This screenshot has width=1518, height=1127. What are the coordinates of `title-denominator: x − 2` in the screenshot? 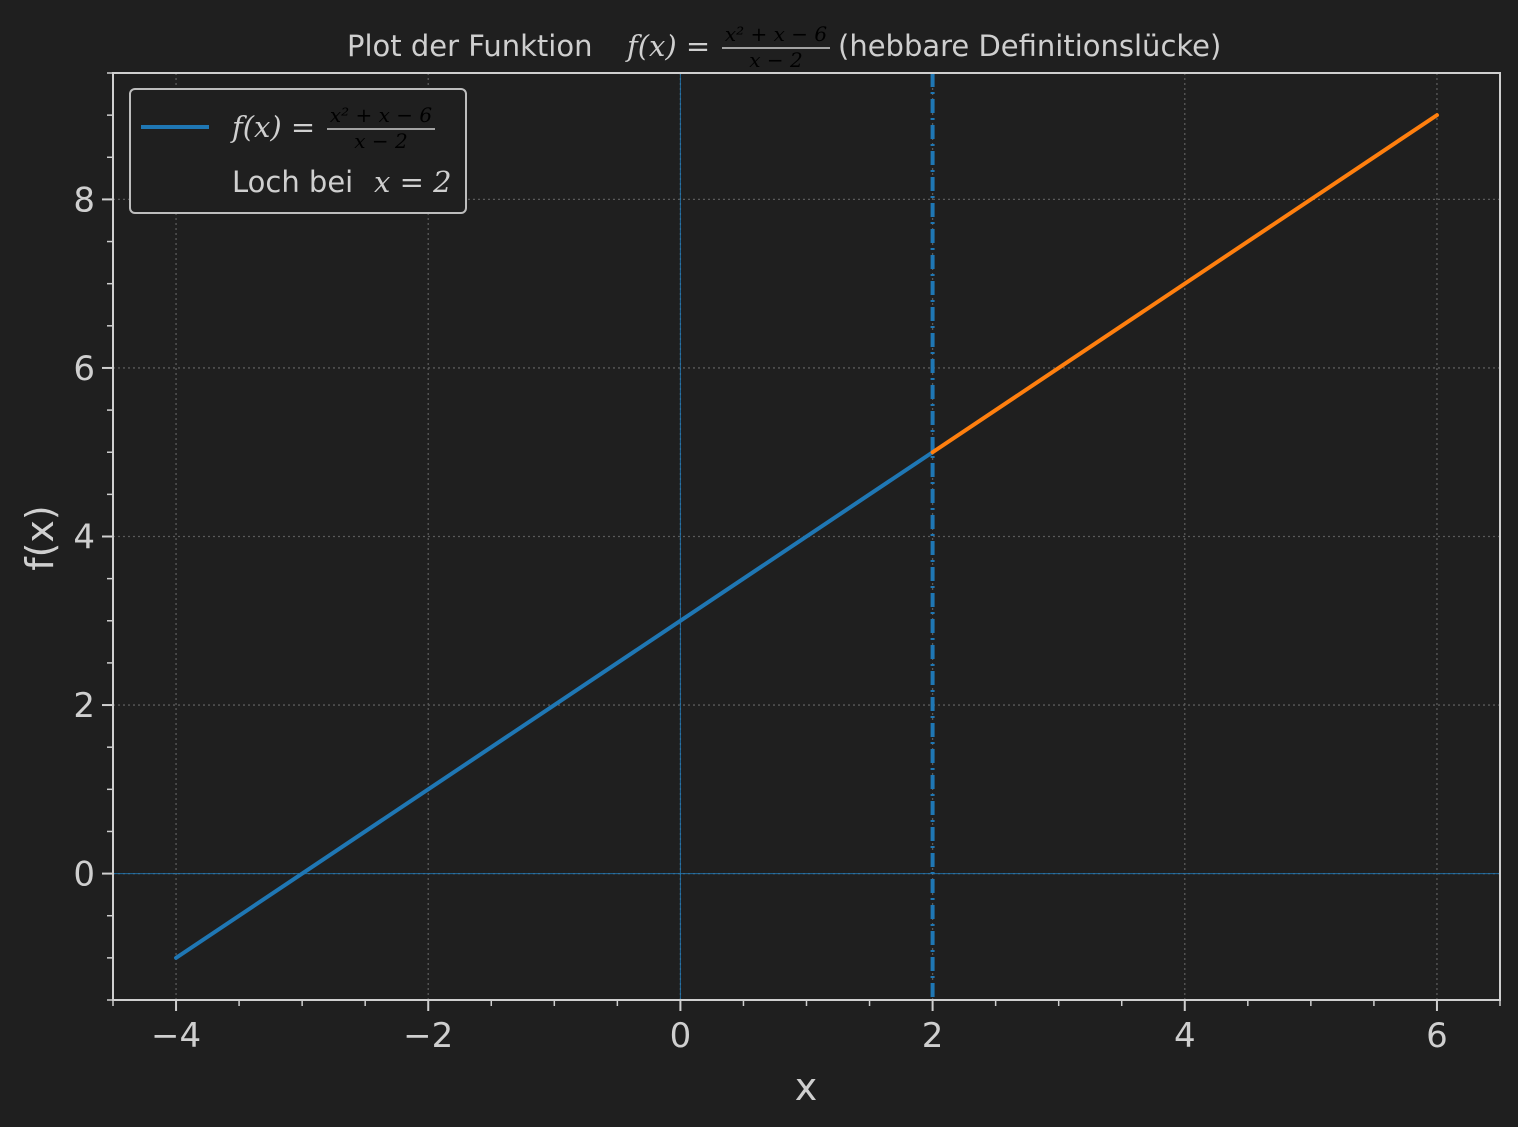 It's located at (775, 60).